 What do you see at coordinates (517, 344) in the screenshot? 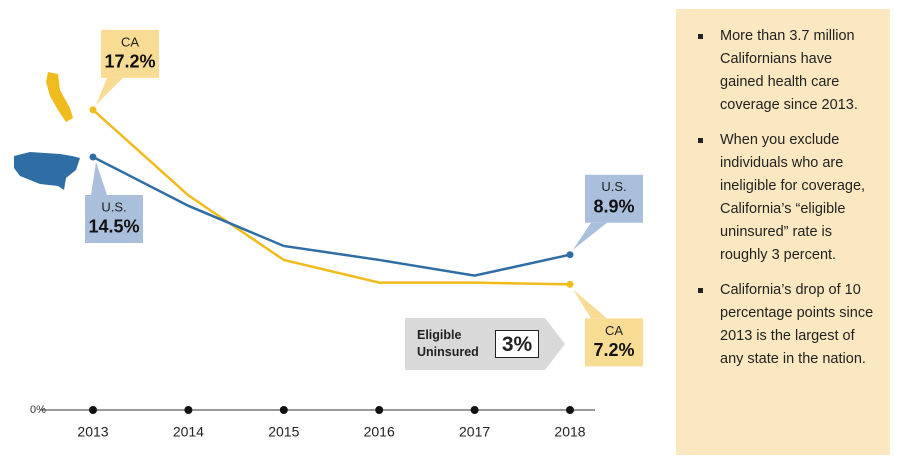
I see `eligible-value: 3%` at bounding box center [517, 344].